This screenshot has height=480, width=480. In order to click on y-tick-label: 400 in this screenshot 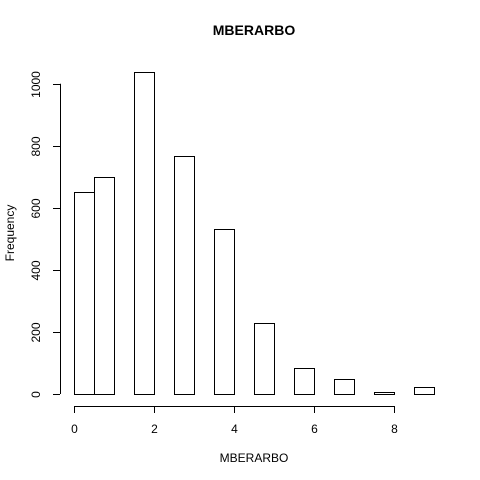, I will do `click(36, 270)`.